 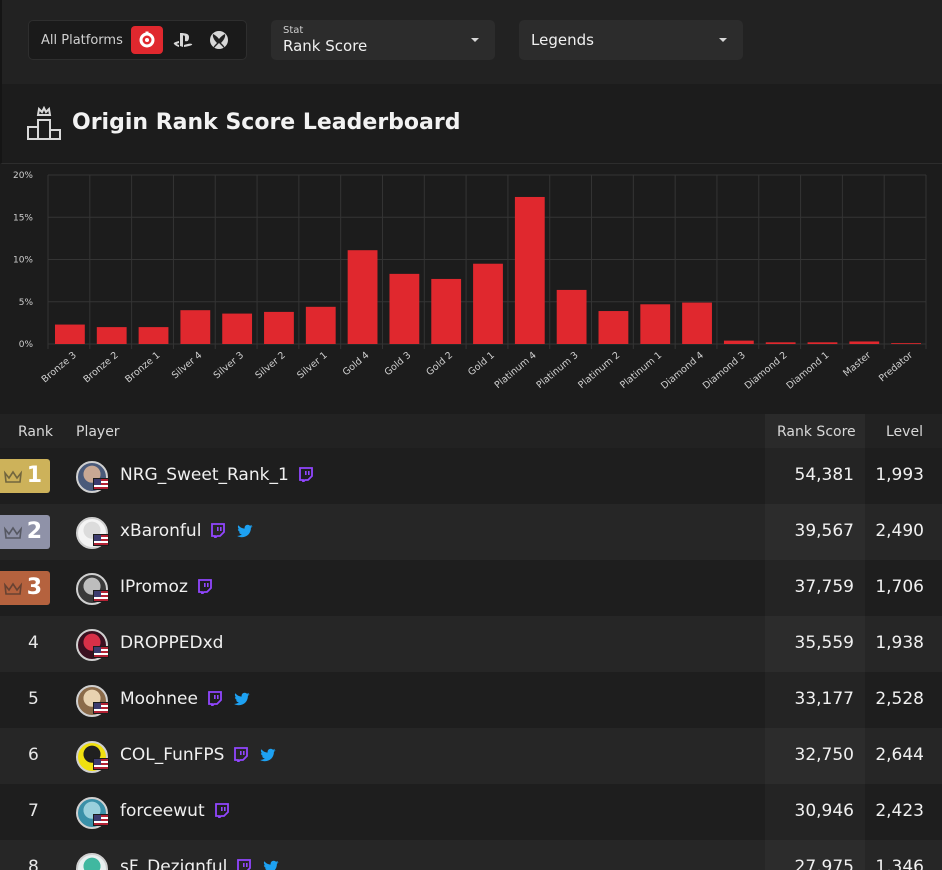 What do you see at coordinates (183, 40) in the screenshot?
I see `platform-playstation-button` at bounding box center [183, 40].